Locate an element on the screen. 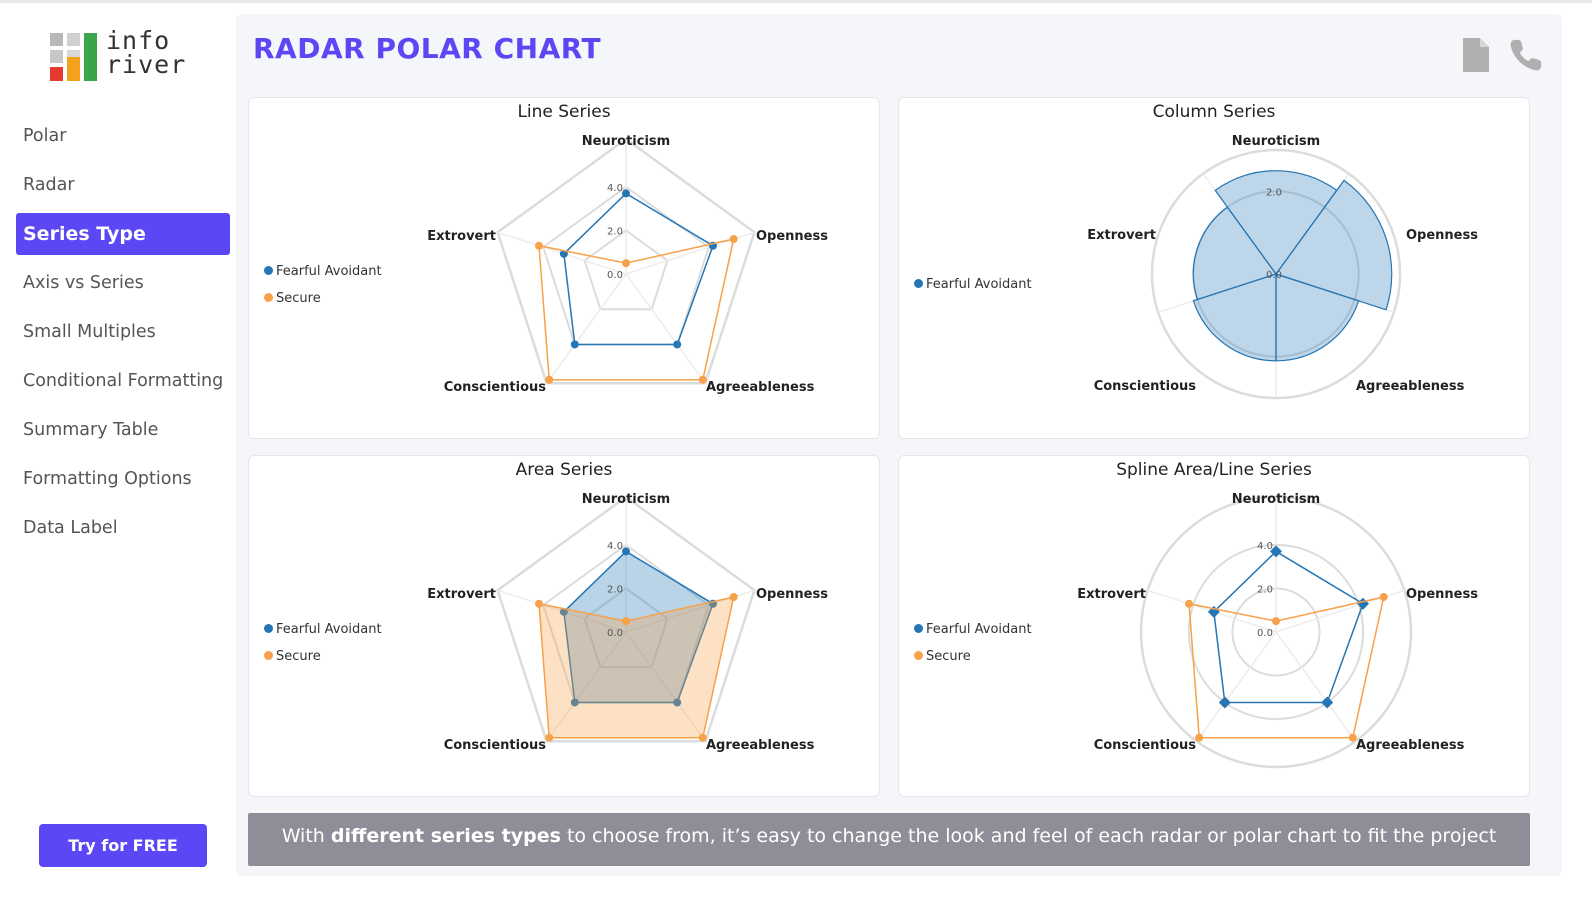 The height and width of the screenshot is (905, 1592). chart-title: Column Series is located at coordinates (1214, 112).